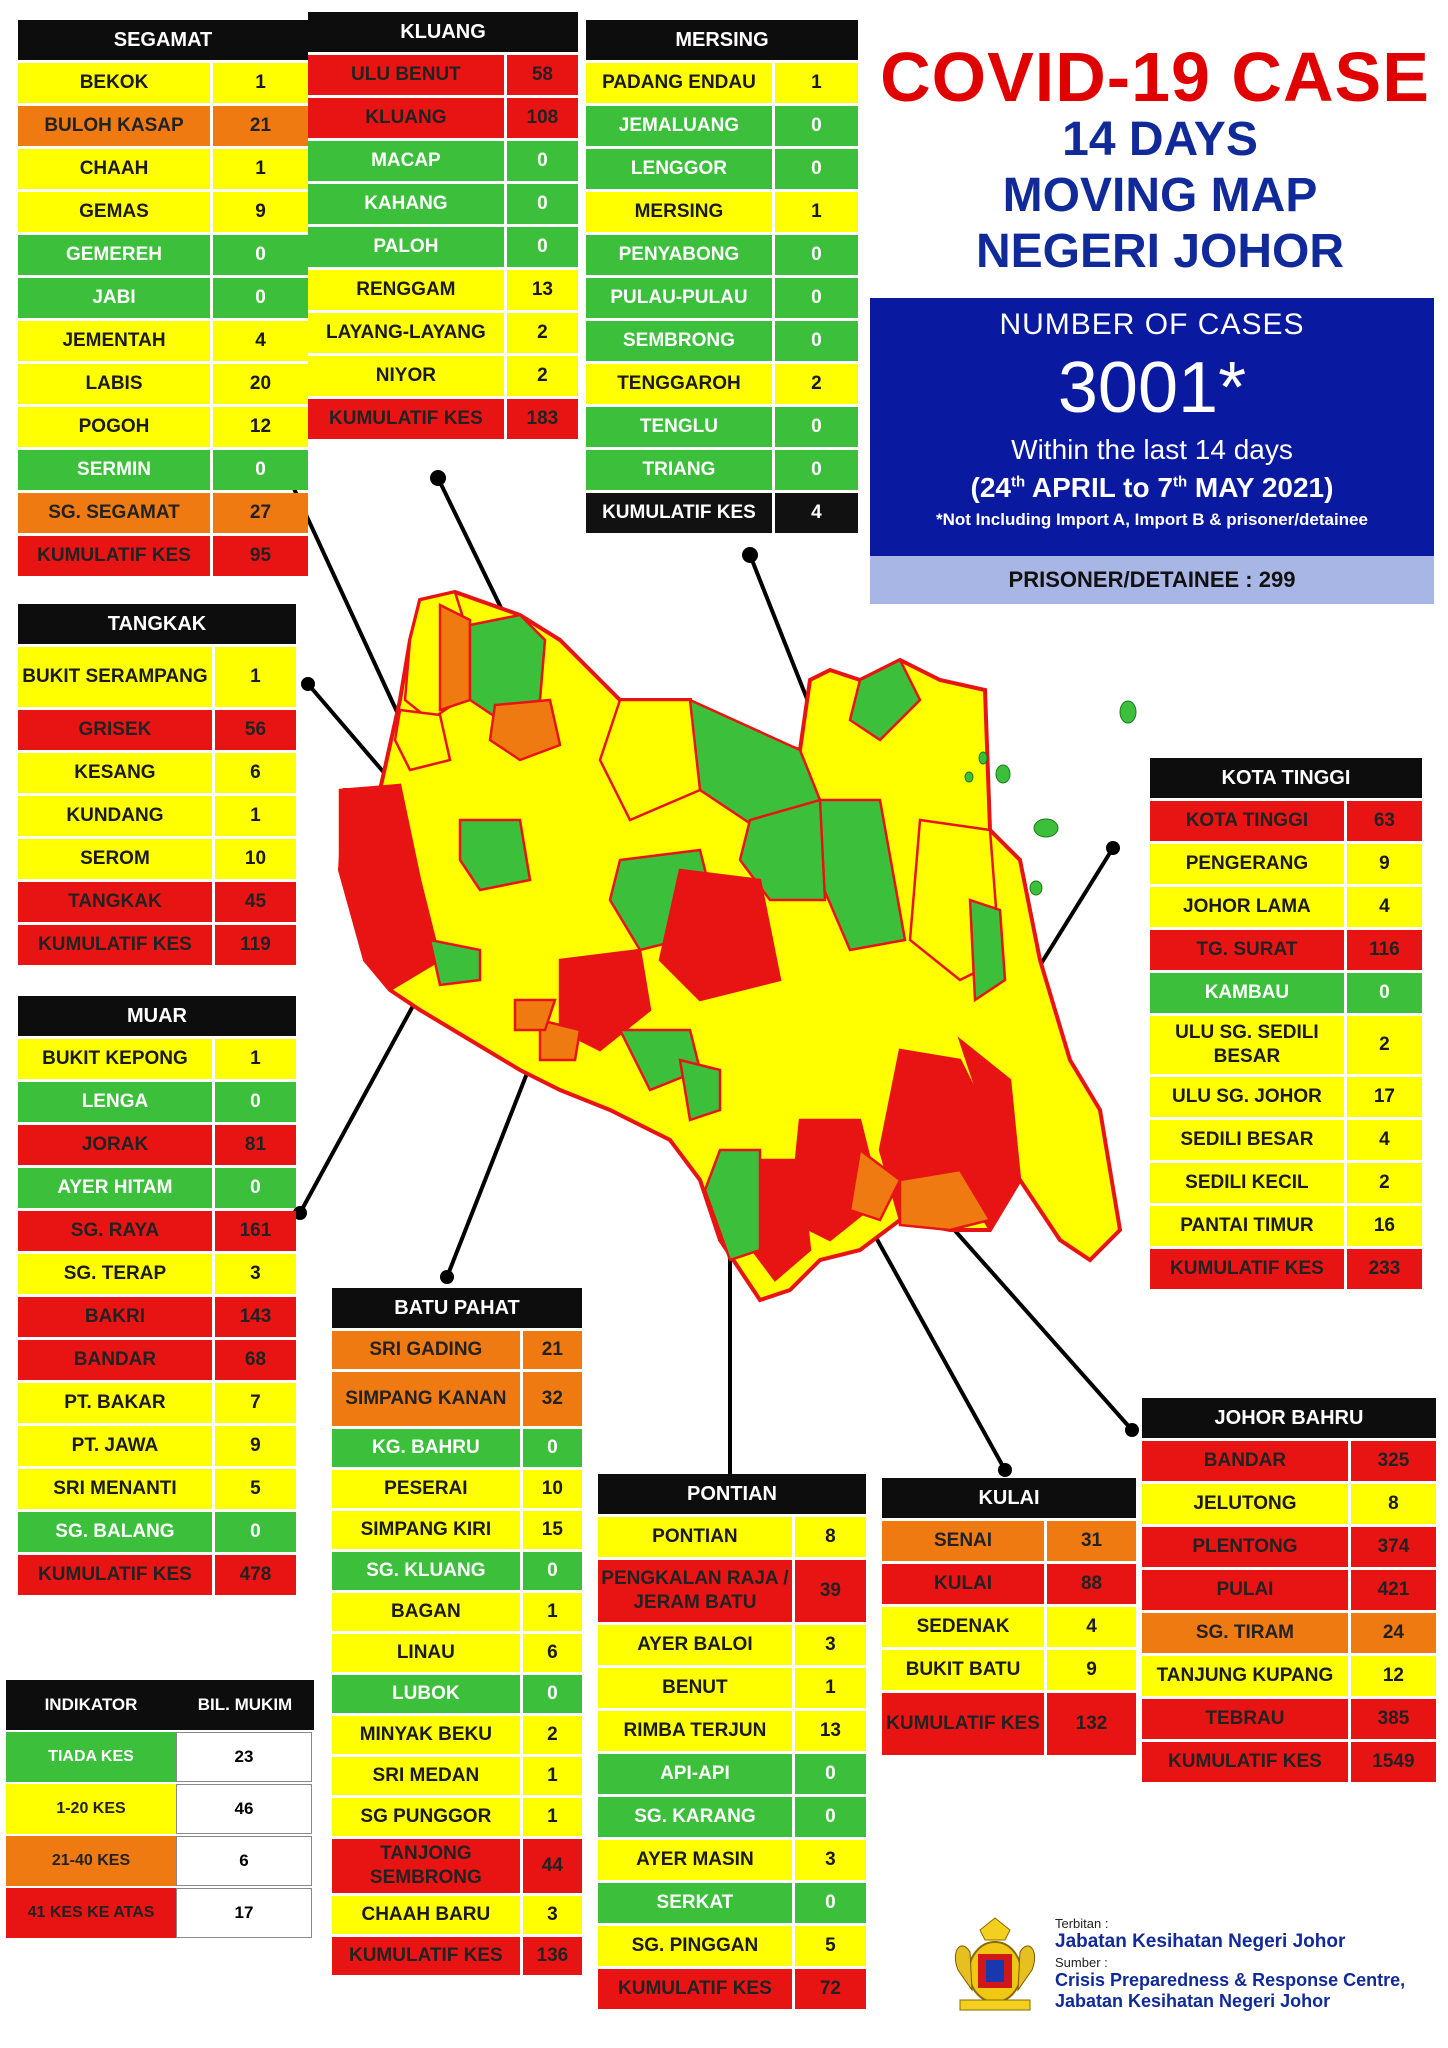 The width and height of the screenshot is (1448, 2048). I want to click on subtitle-line-2: MOVING MAP, so click(1160, 195).